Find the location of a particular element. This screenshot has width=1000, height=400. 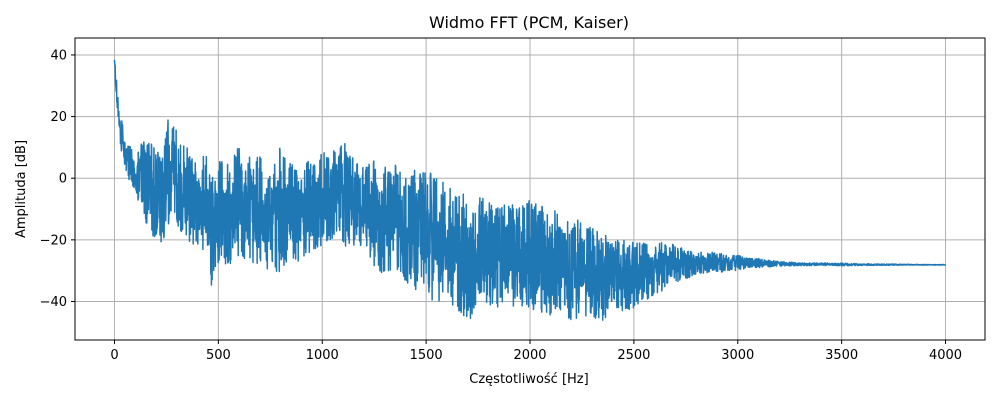

x-tick-label: 2500 is located at coordinates (633, 355).